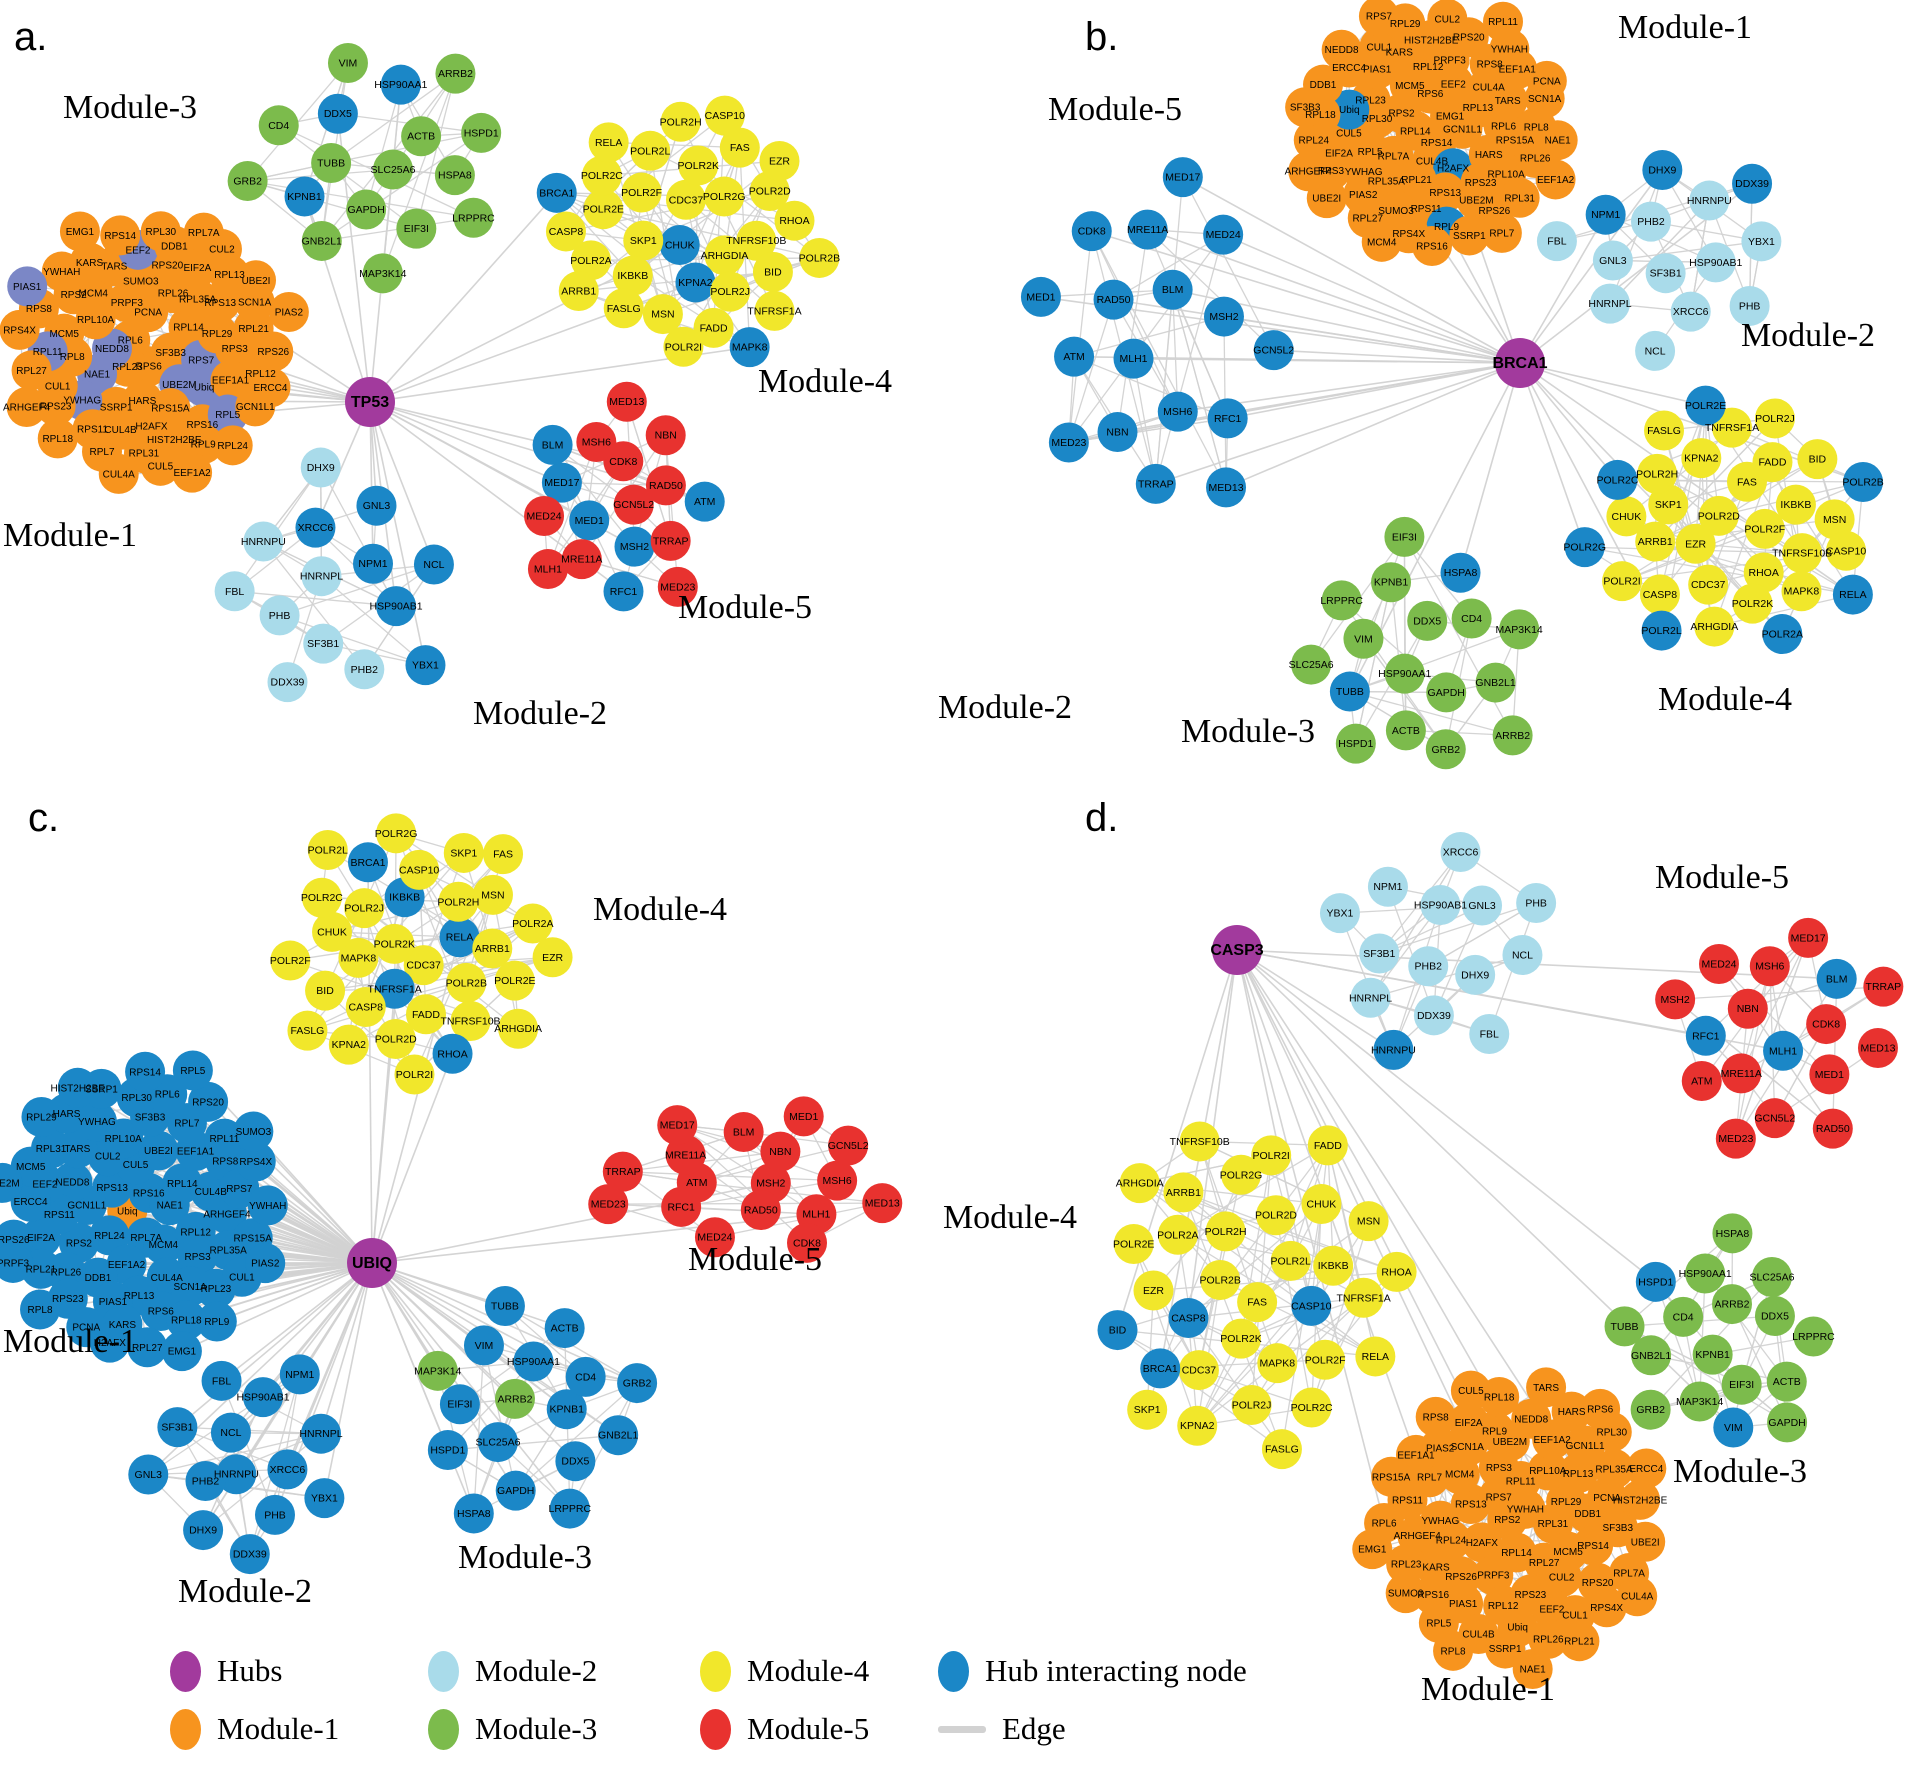 This screenshot has height=1775, width=1923. What do you see at coordinates (514, 1398) in the screenshot?
I see `node-ARRB2` at bounding box center [514, 1398].